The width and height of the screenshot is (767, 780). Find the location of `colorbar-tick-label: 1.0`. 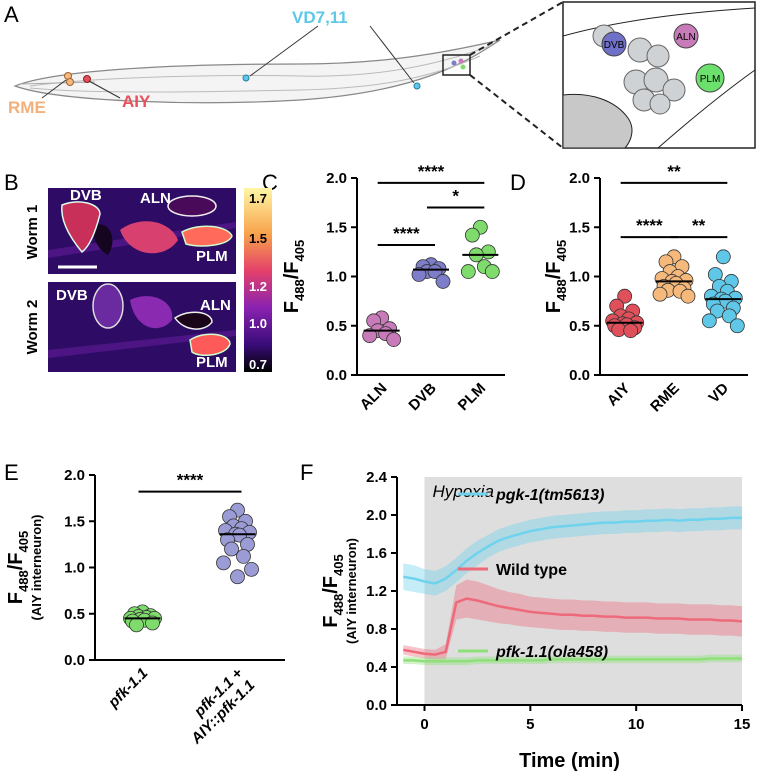

colorbar-tick-label: 1.0 is located at coordinates (258, 323).